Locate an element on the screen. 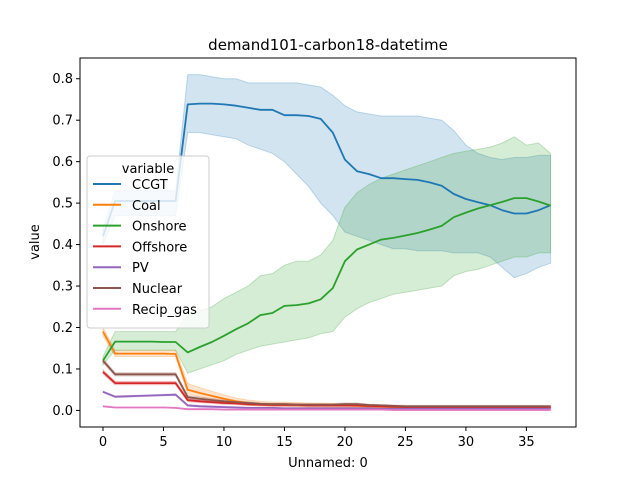 This screenshot has height=480, width=640. series-line-offshore is located at coordinates (326, 389).